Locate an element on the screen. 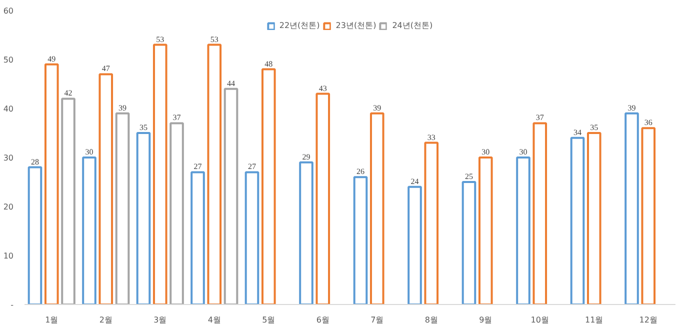 This screenshot has height=327, width=680. y-tick-label: 60 is located at coordinates (8, 11).